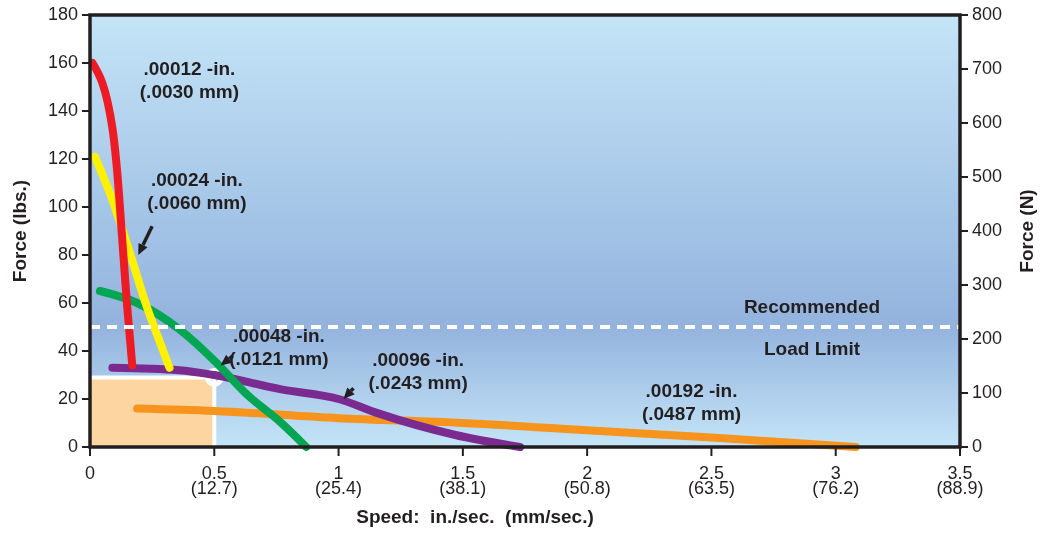 The image size is (1050, 537). What do you see at coordinates (1026, 231) in the screenshot?
I see `y2-axis-title: Force (N)` at bounding box center [1026, 231].